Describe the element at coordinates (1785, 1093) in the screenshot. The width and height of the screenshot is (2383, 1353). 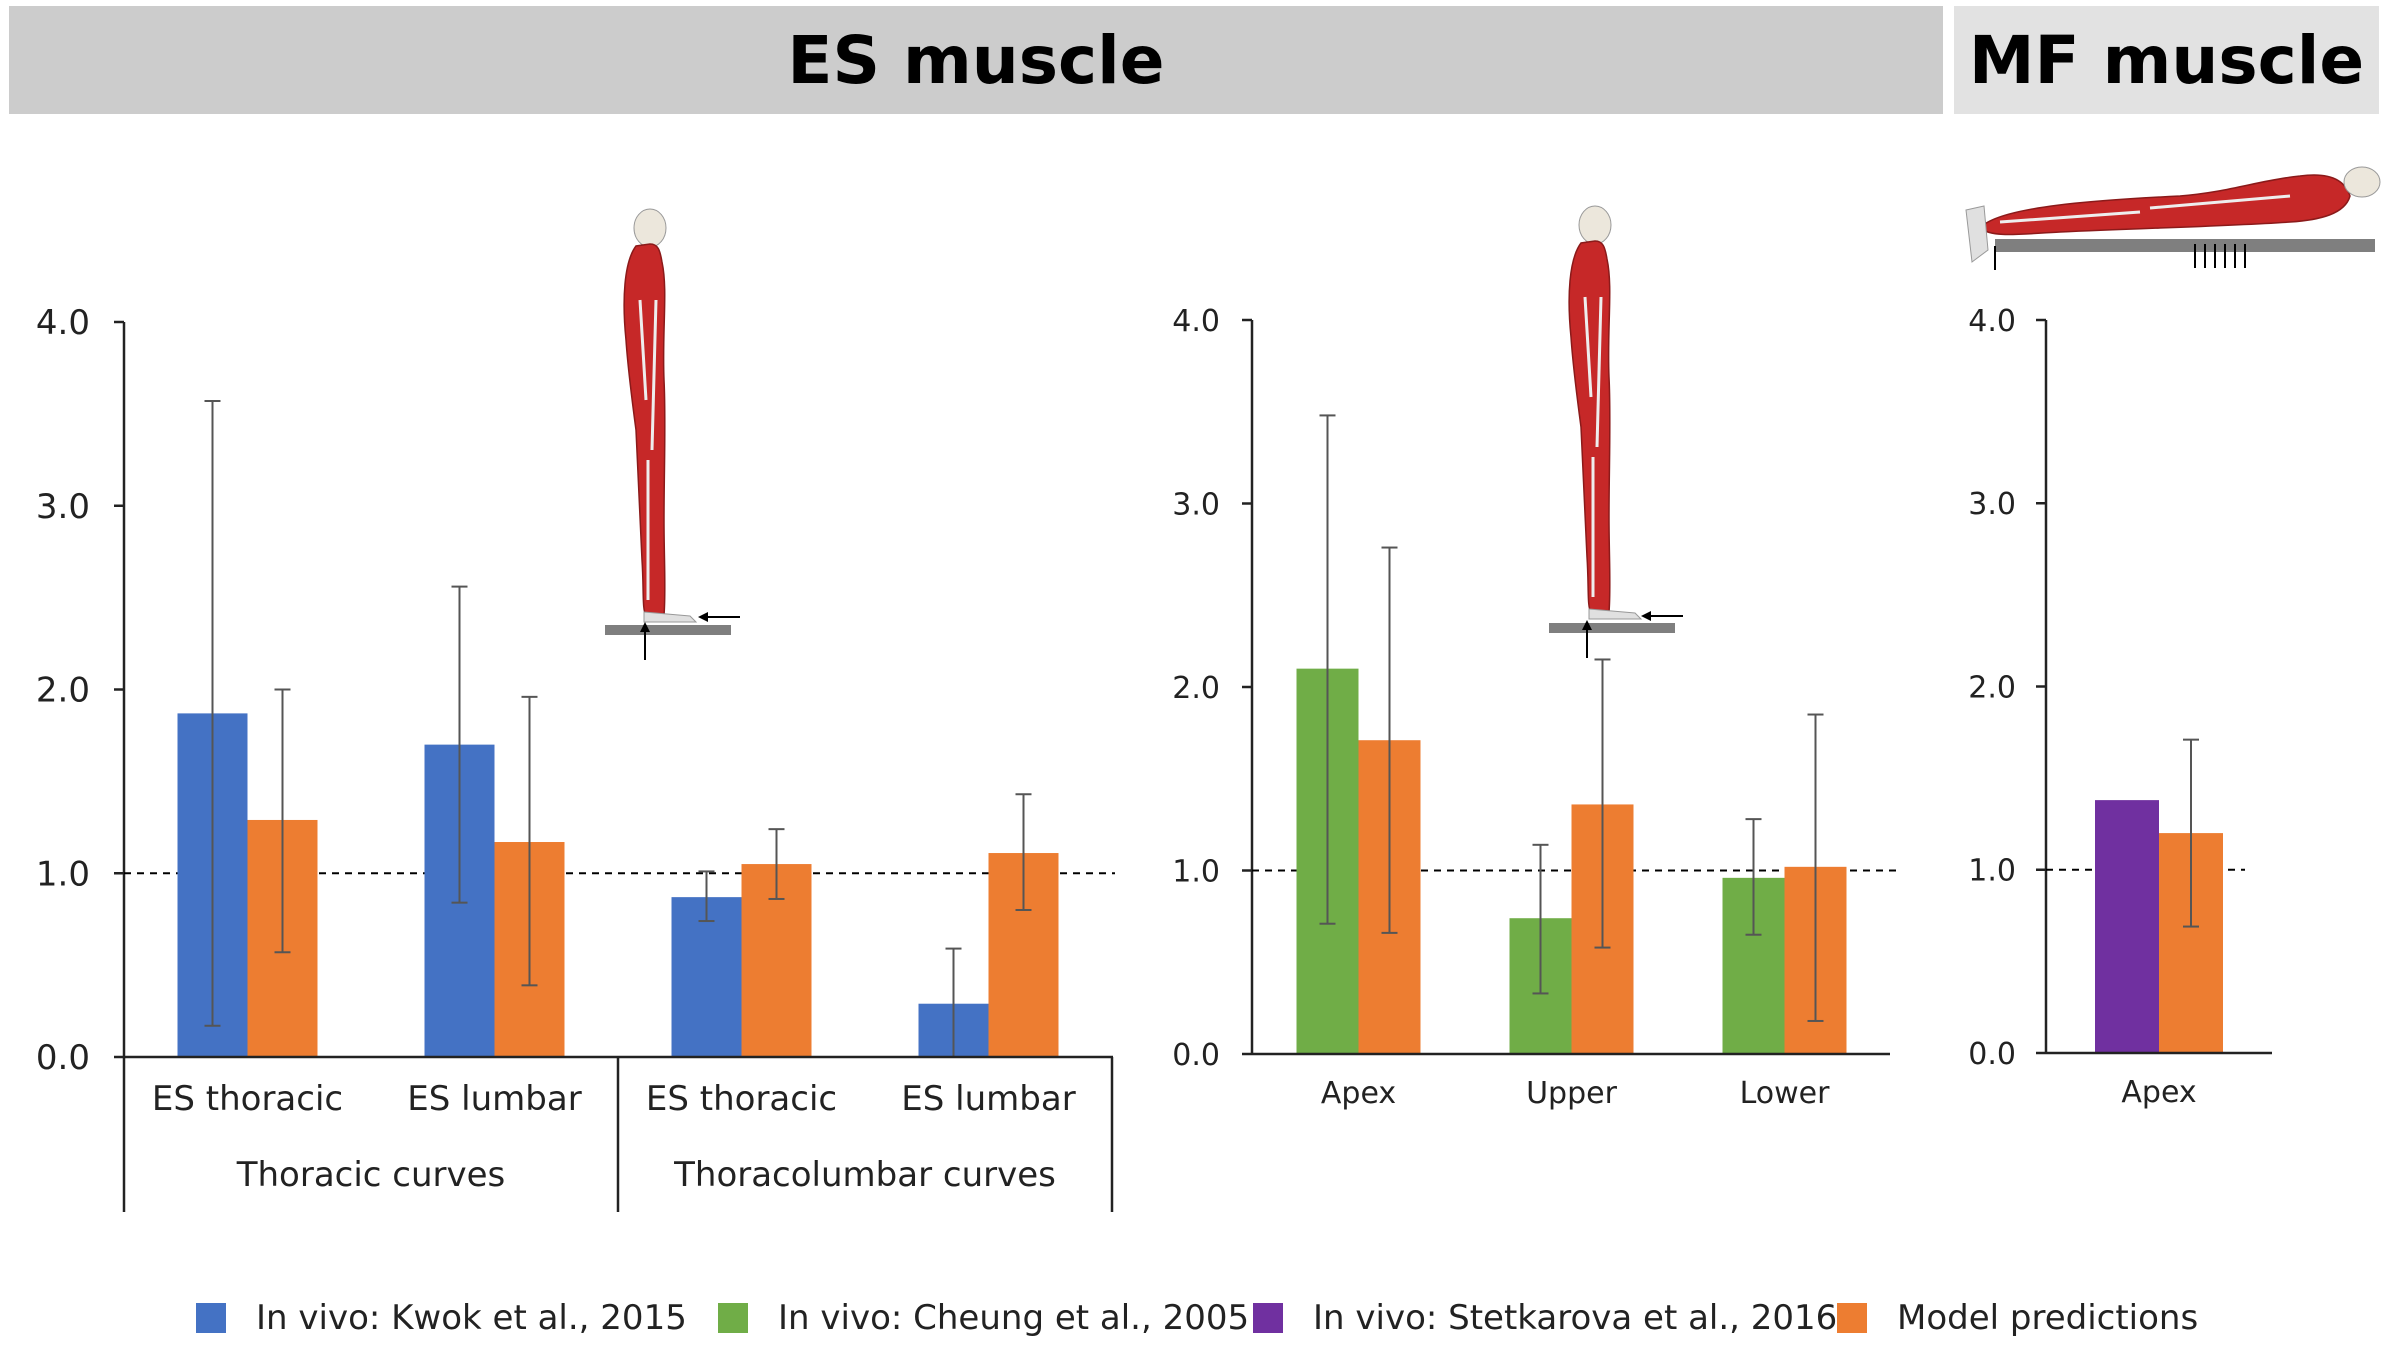
I see `category-label: Lower` at that location.